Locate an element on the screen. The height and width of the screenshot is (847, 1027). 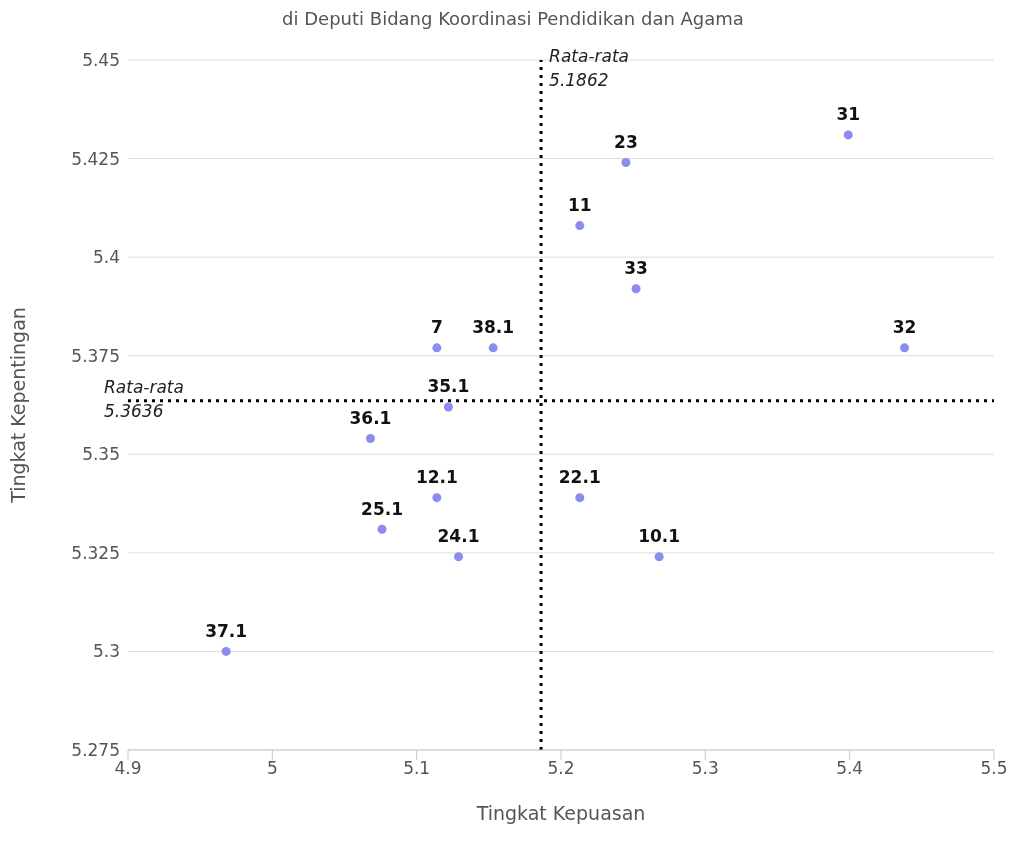
y-axis-title: Tingkat Kepentingan is located at coordinates (17, 405).